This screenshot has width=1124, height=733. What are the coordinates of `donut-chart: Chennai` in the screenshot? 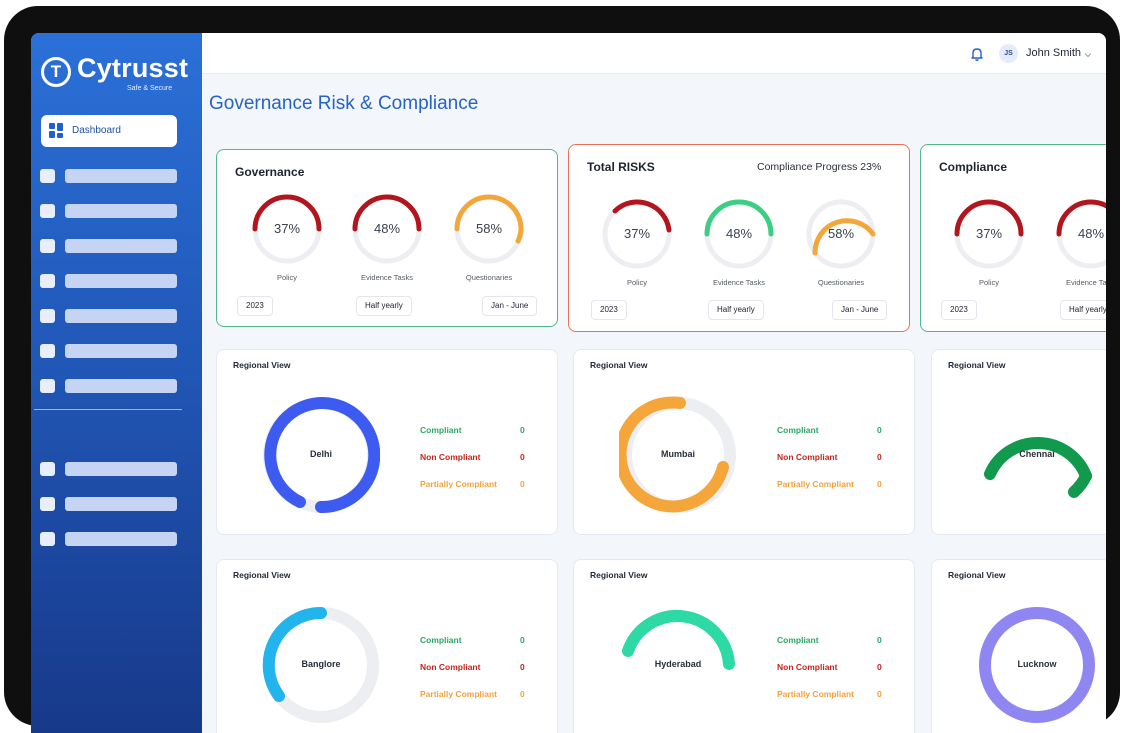 It's located at (1037, 455).